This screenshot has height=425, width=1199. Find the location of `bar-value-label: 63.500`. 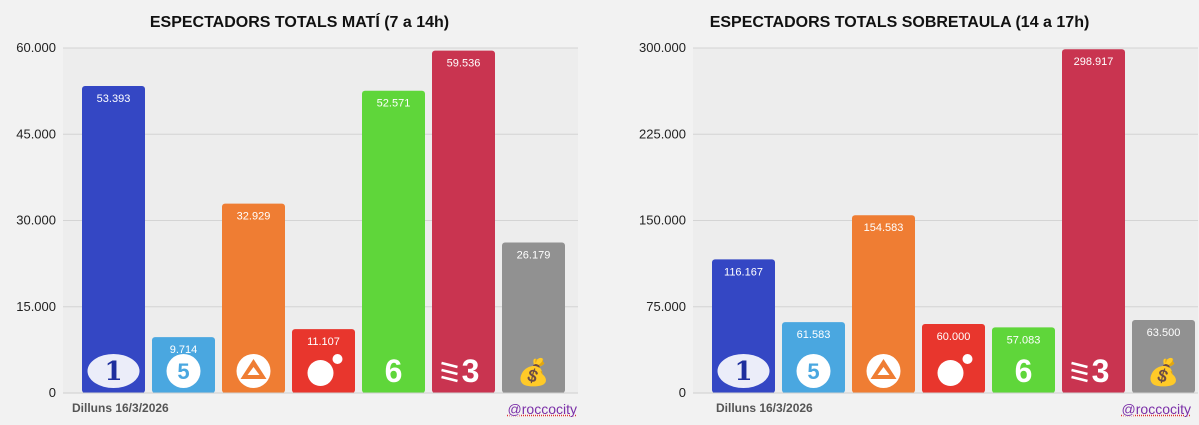

bar-value-label: 63.500 is located at coordinates (1164, 333).